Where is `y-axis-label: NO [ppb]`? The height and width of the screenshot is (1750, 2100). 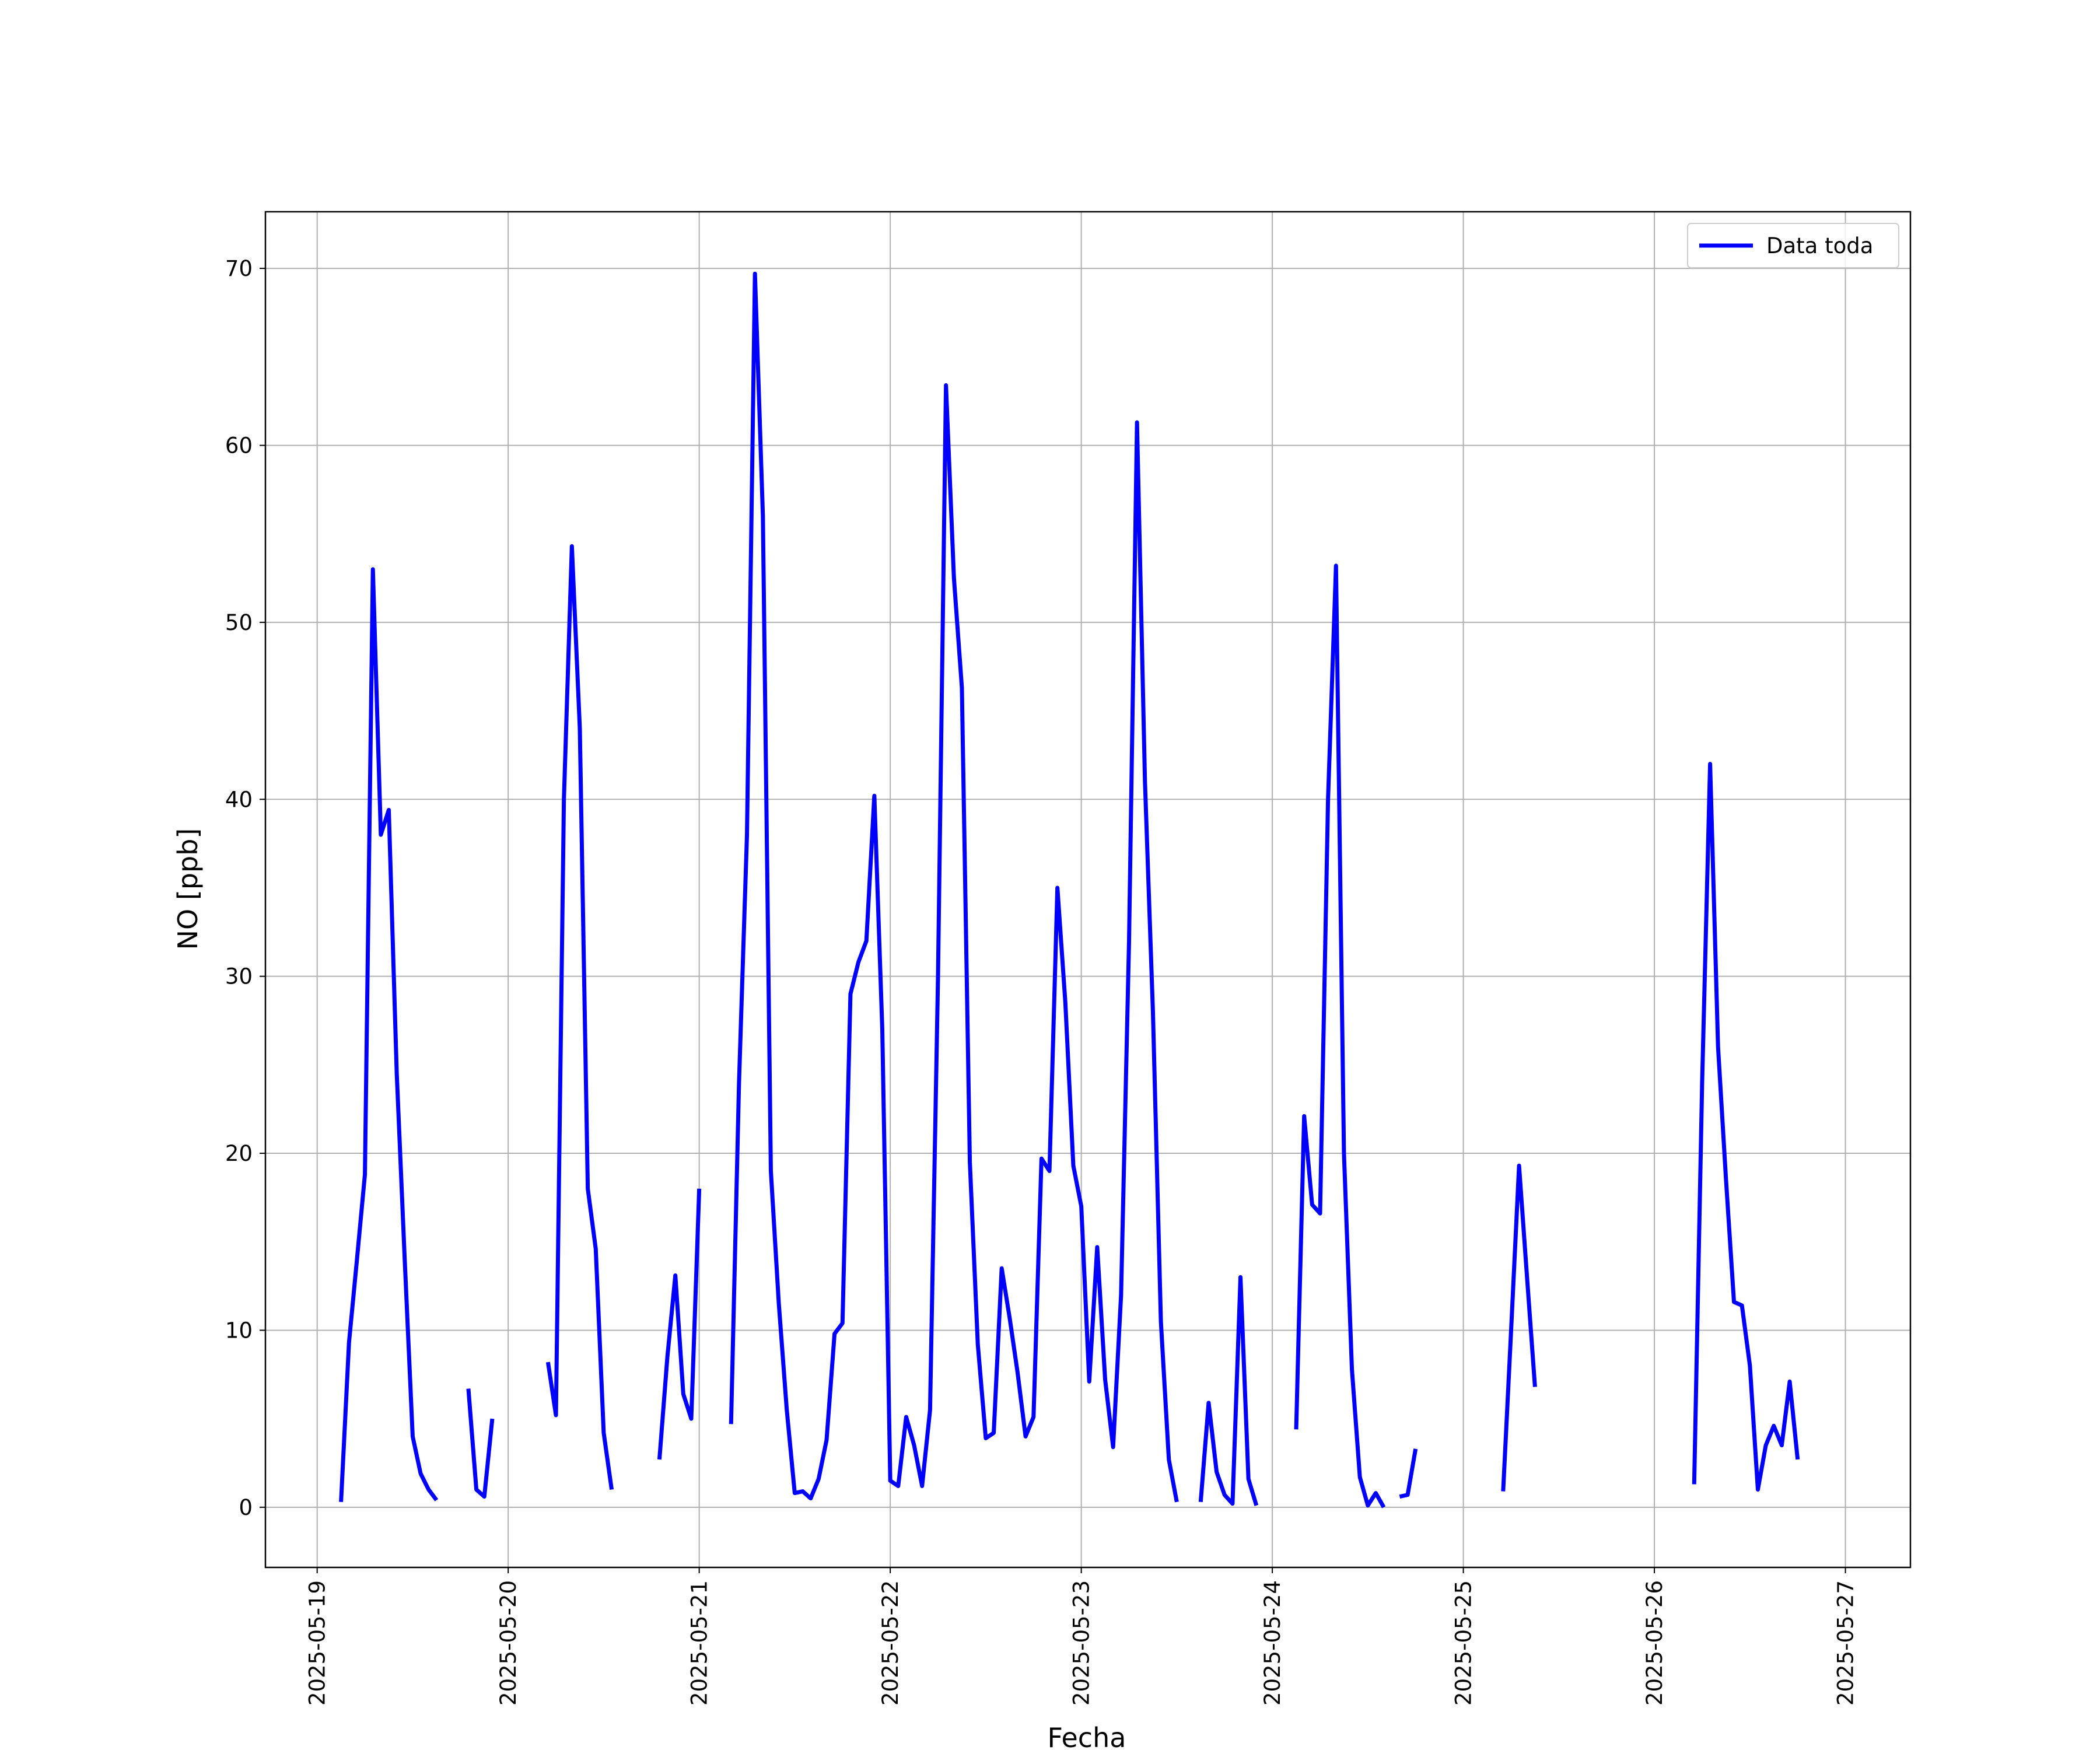
y-axis-label: NO [ppb] is located at coordinates (188, 889).